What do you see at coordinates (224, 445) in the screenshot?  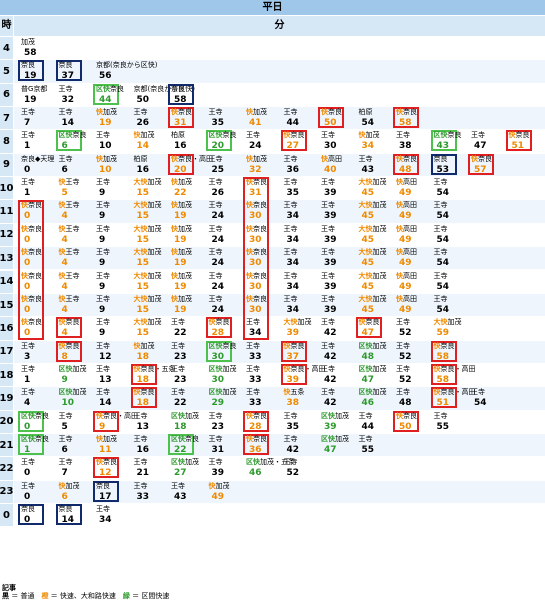 I see `departure: 王寺 31` at bounding box center [224, 445].